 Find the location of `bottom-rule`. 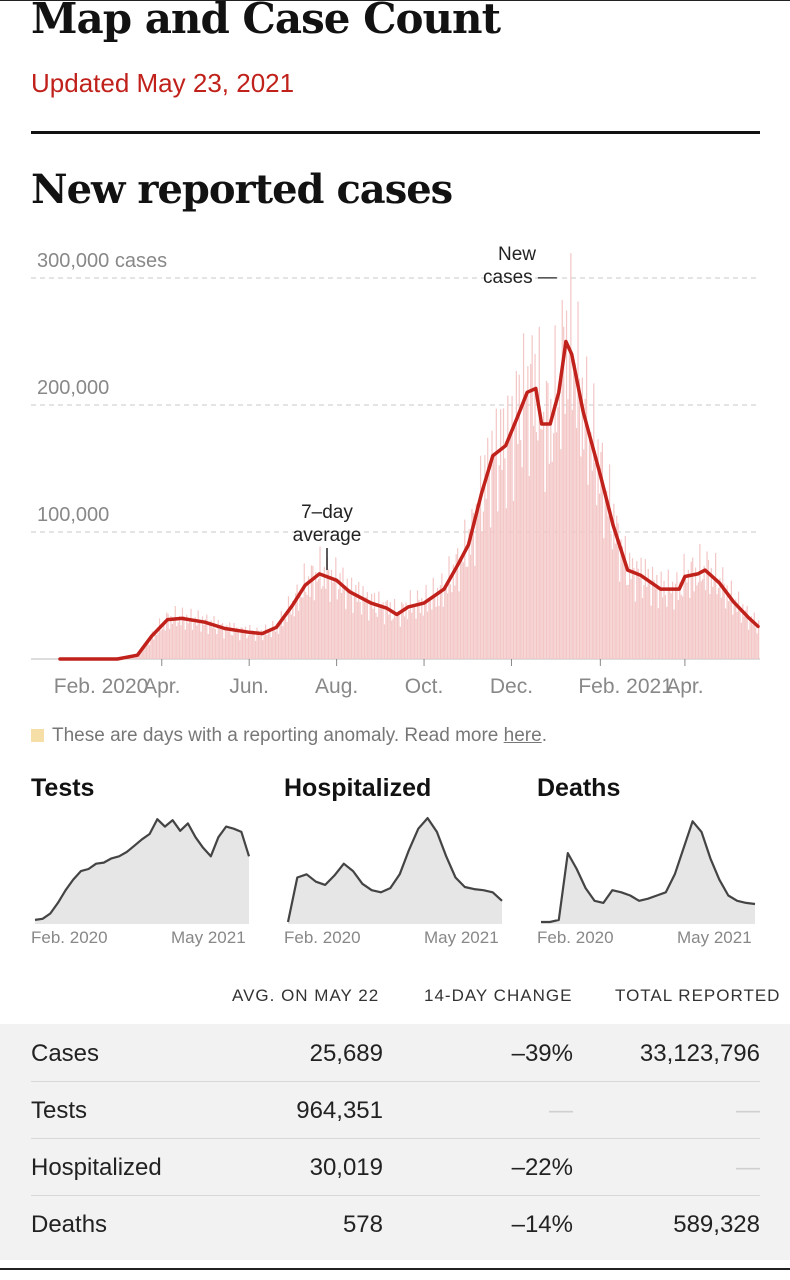

bottom-rule is located at coordinates (395, 1269).